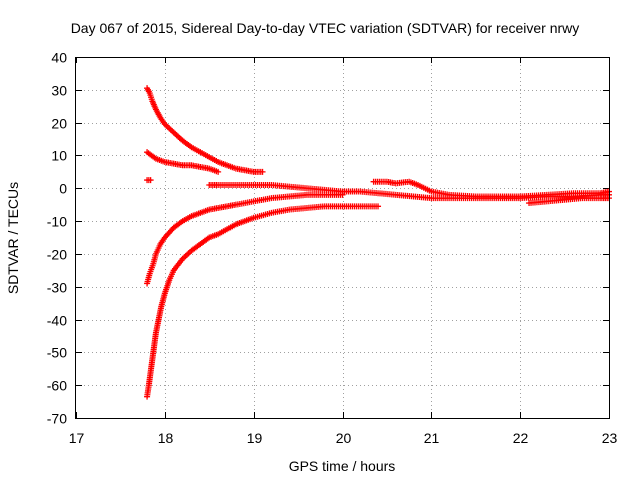  I want to click on x-tick-label: 22, so click(521, 438).